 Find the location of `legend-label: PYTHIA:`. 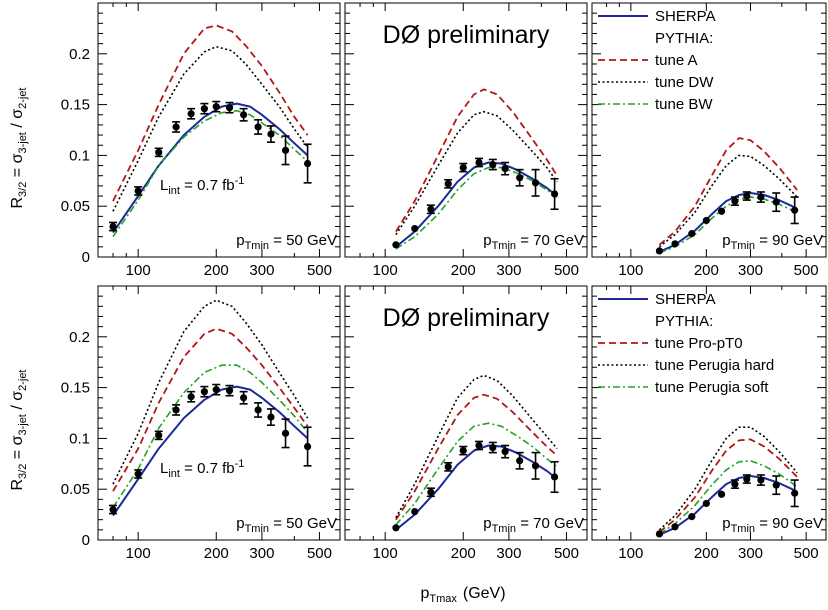

legend-label: PYTHIA: is located at coordinates (684, 321).